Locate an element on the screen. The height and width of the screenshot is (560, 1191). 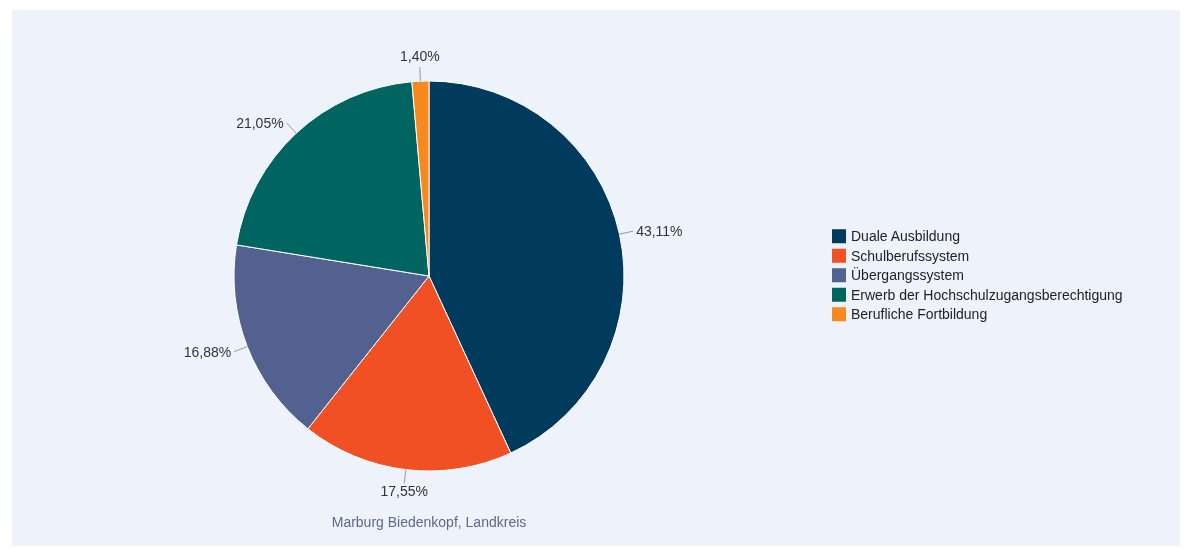
legend-label: Schulberufssystem is located at coordinates (910, 255).